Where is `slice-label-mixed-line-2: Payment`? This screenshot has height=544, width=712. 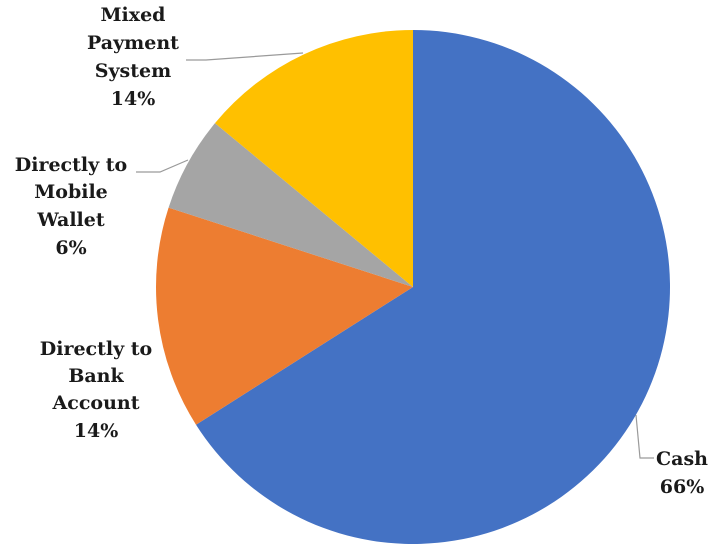
slice-label-mixed-line-2: Payment is located at coordinates (133, 43).